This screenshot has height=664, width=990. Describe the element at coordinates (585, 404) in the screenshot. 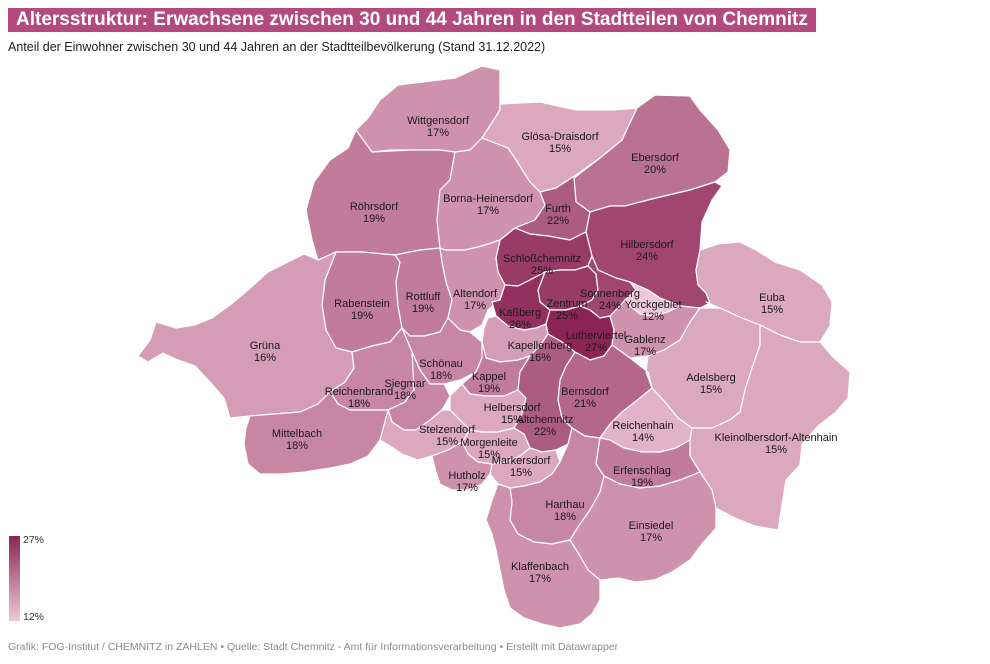

I see `district-value-label: 21%` at that location.